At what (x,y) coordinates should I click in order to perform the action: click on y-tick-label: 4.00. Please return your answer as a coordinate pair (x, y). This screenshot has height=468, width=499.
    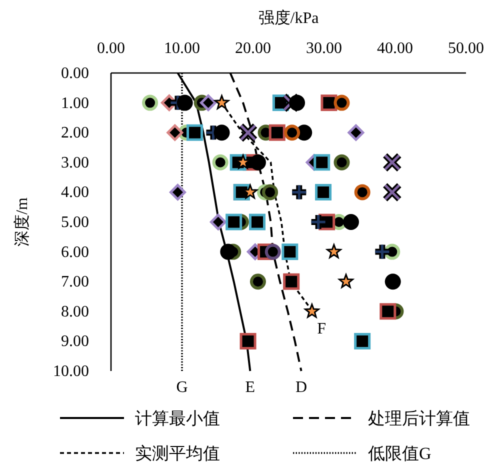
    Looking at the image, I should click on (75, 193).